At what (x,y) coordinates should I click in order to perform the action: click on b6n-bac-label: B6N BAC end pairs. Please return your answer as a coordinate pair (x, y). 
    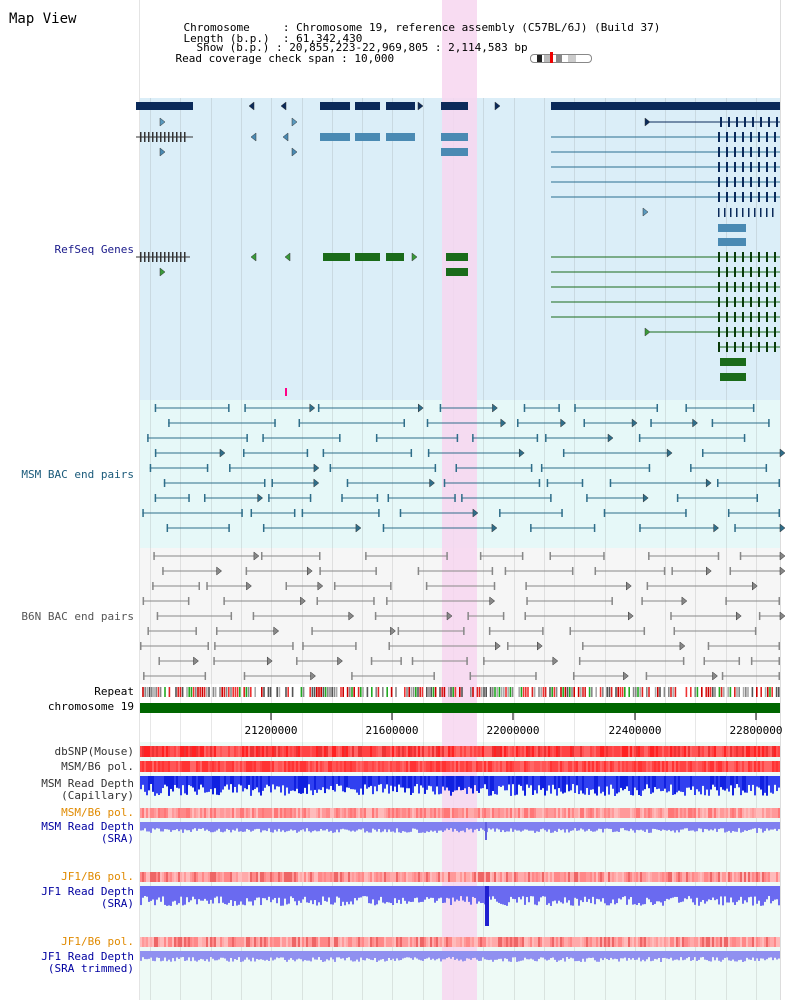
    Looking at the image, I should click on (77, 616).